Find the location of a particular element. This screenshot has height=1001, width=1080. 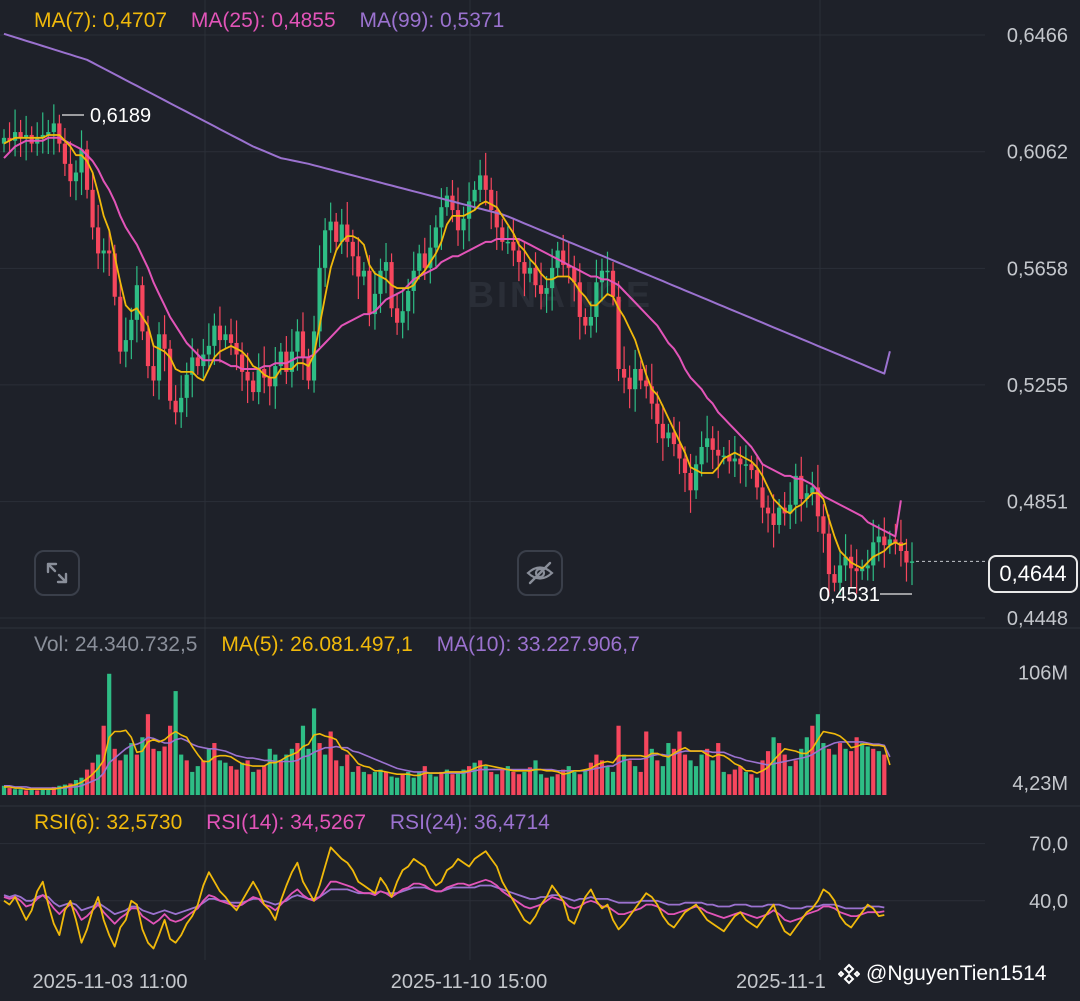

ma99-label: MA(99): 0,5371 is located at coordinates (432, 20).